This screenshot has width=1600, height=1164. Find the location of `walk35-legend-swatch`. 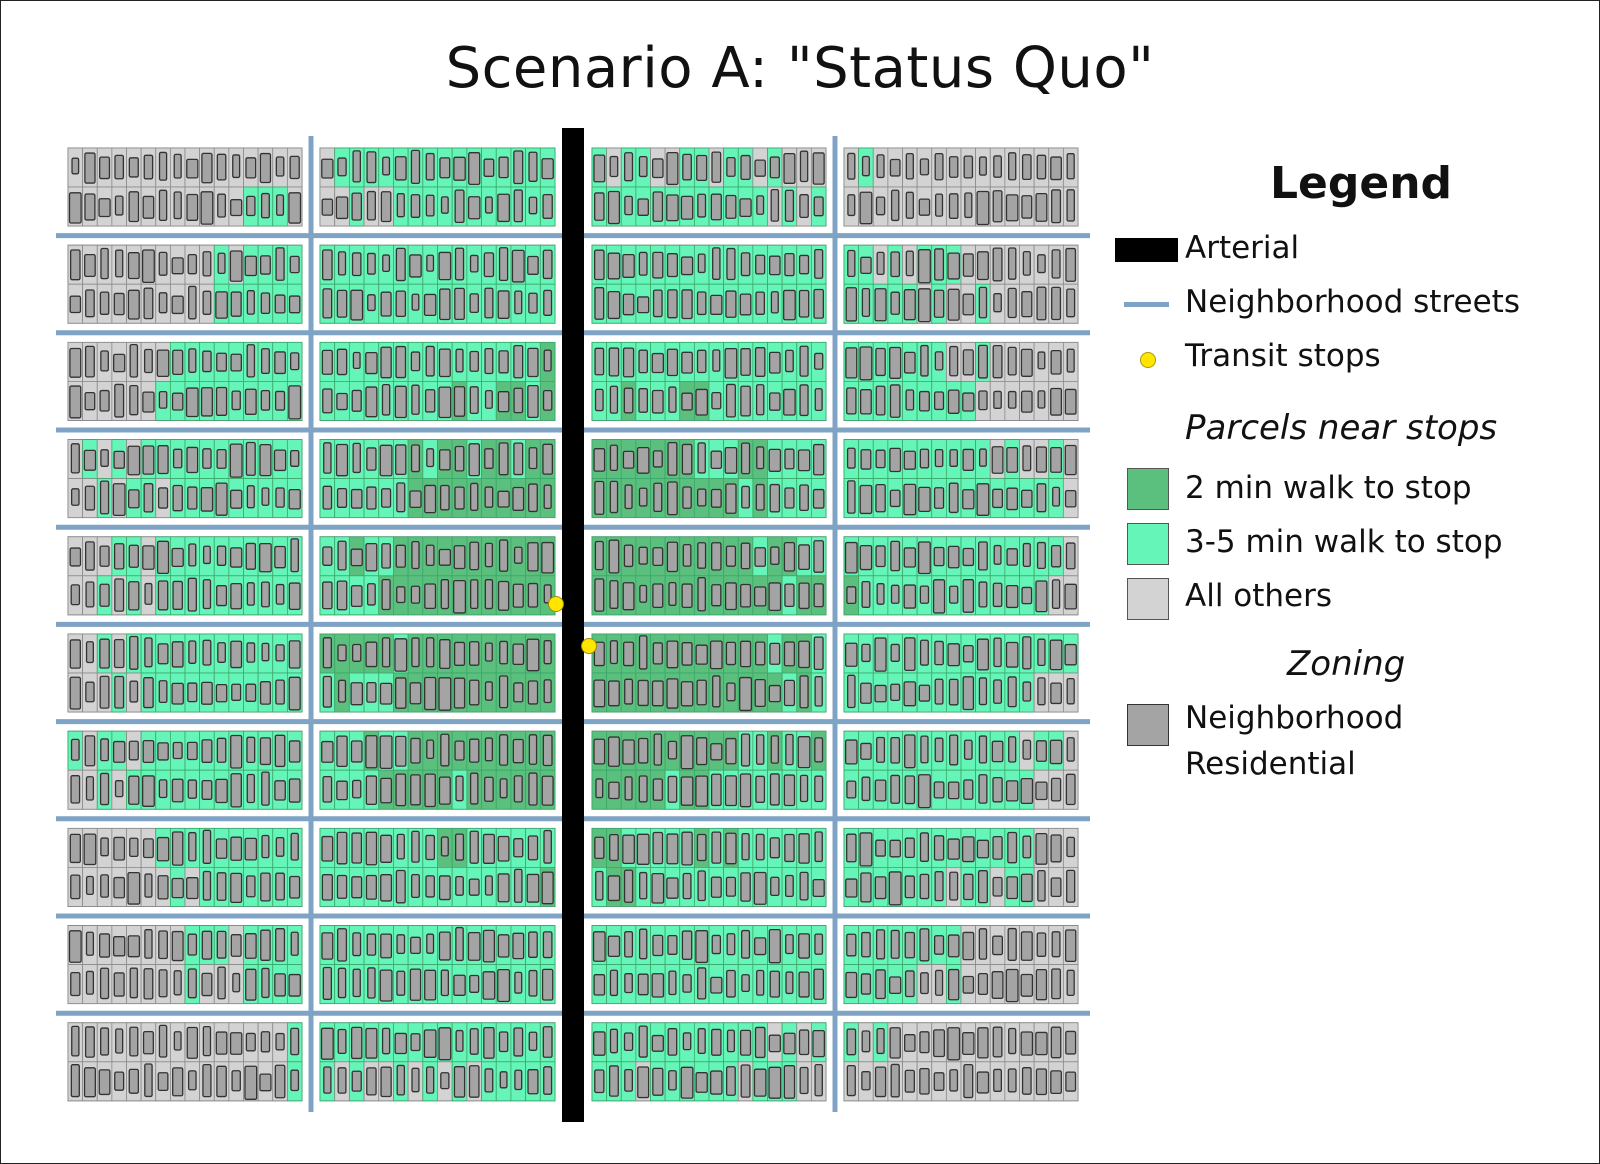

walk35-legend-swatch is located at coordinates (1148, 544).